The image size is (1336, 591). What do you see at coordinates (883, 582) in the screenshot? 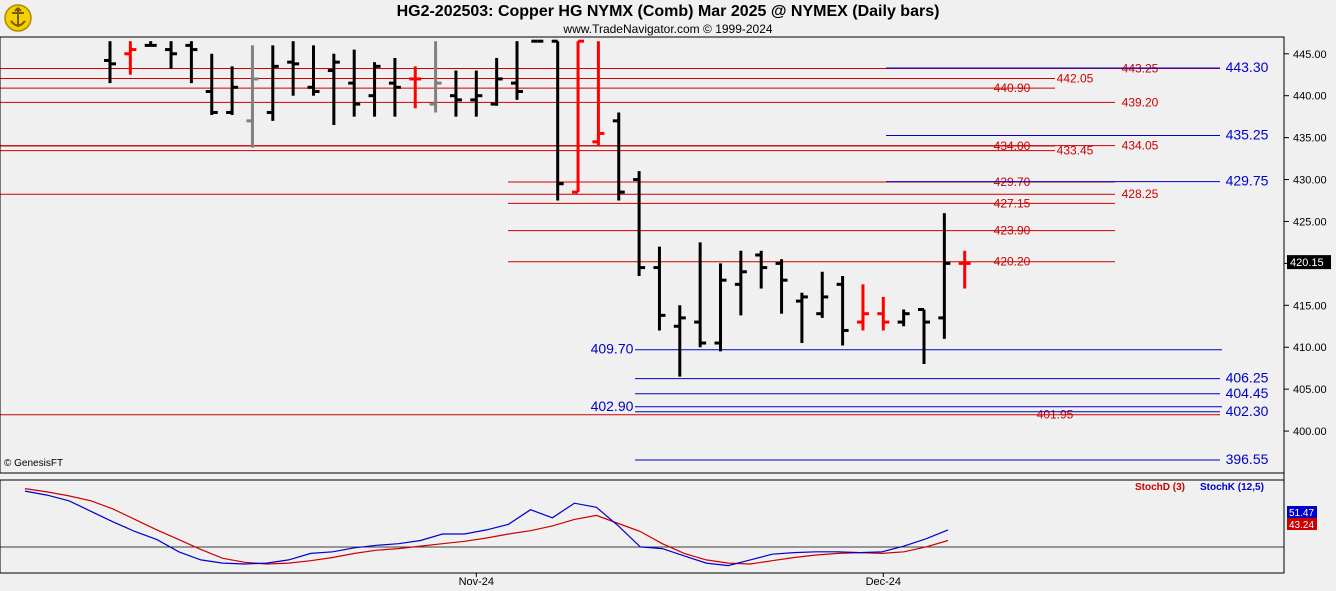
I see `x-tick-label: Dec-24` at bounding box center [883, 582].